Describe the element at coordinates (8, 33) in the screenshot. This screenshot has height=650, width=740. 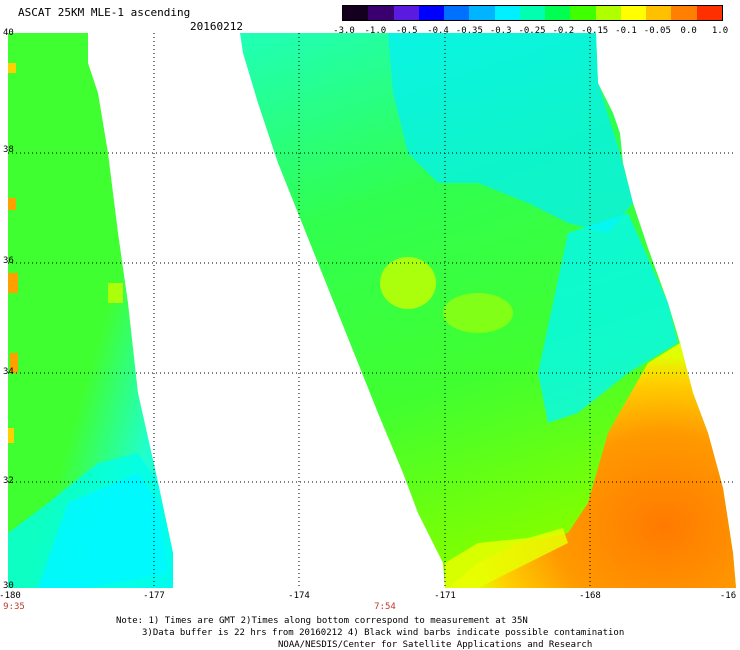
I see `lat-label-40: 40` at that location.